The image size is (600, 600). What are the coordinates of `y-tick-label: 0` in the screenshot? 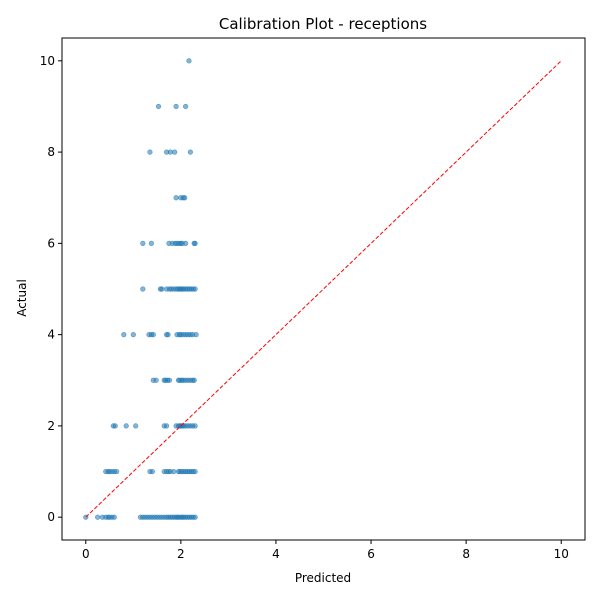 It's located at (51, 517).